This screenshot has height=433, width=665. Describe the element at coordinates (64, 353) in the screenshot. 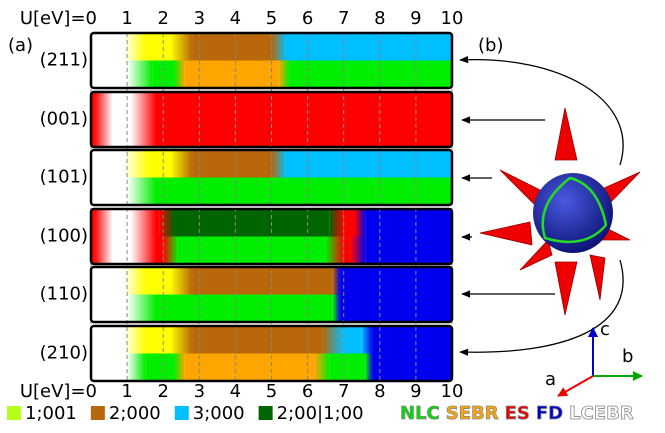

I see `row-label: (210)` at that location.